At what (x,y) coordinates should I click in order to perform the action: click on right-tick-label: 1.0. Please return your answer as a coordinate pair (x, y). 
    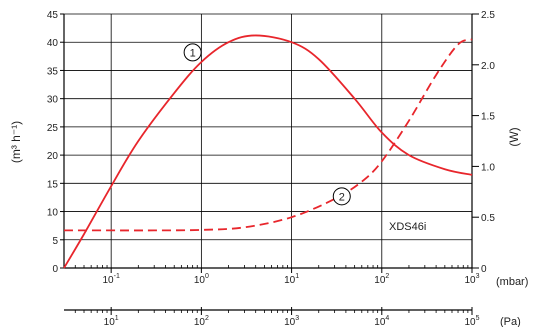
    Looking at the image, I should click on (488, 167).